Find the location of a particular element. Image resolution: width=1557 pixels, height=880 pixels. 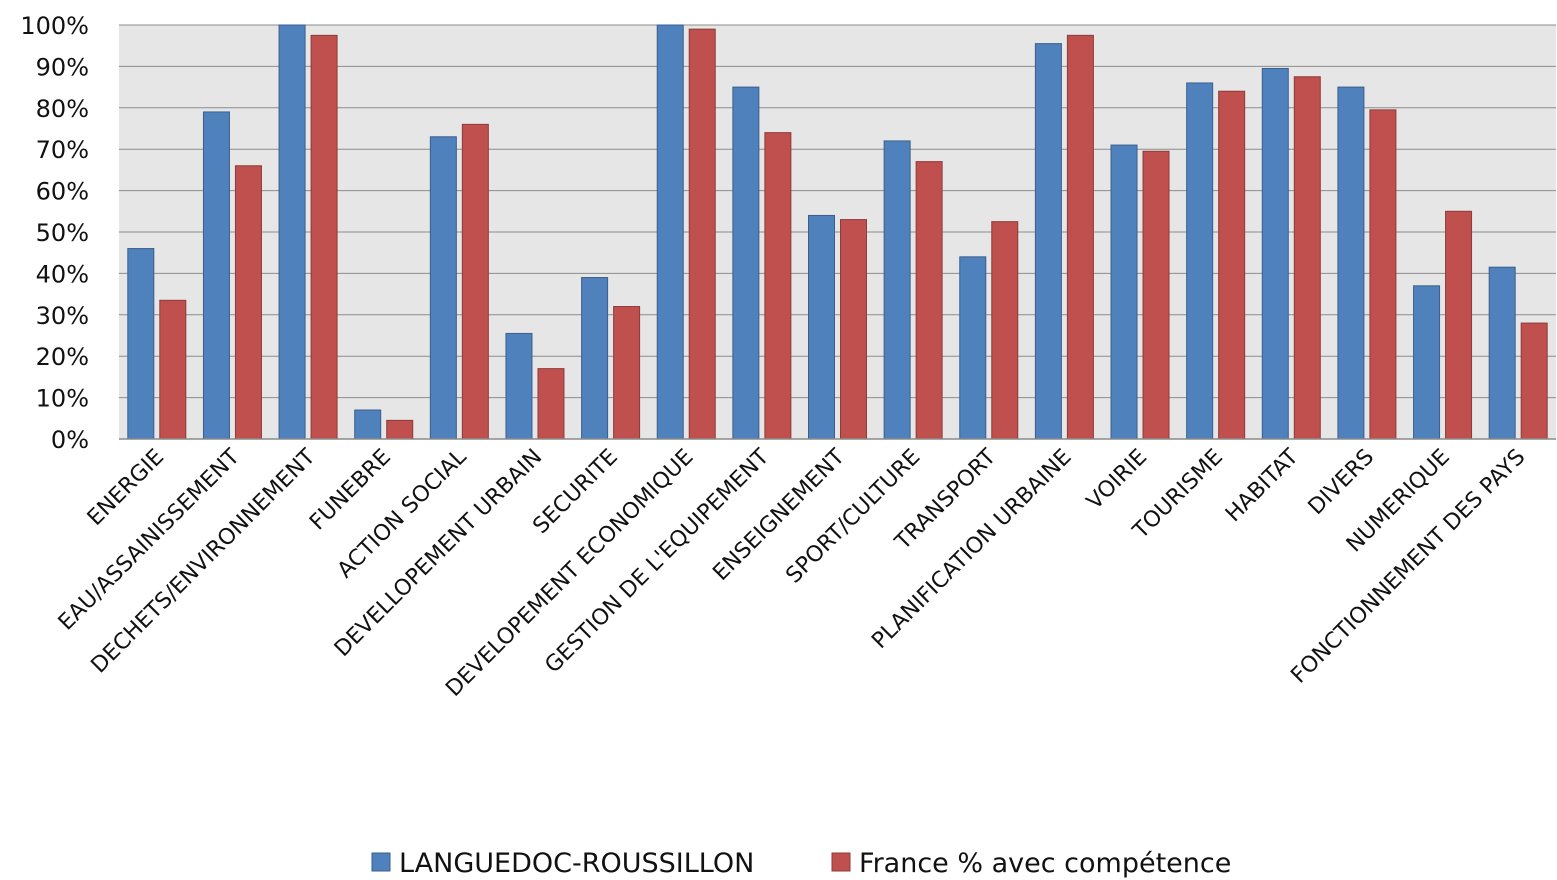

y-axis-ticks: 0% 10% 20% 30% 40% 50% 60% 70% 80% 90% 100% is located at coordinates (54, 233).